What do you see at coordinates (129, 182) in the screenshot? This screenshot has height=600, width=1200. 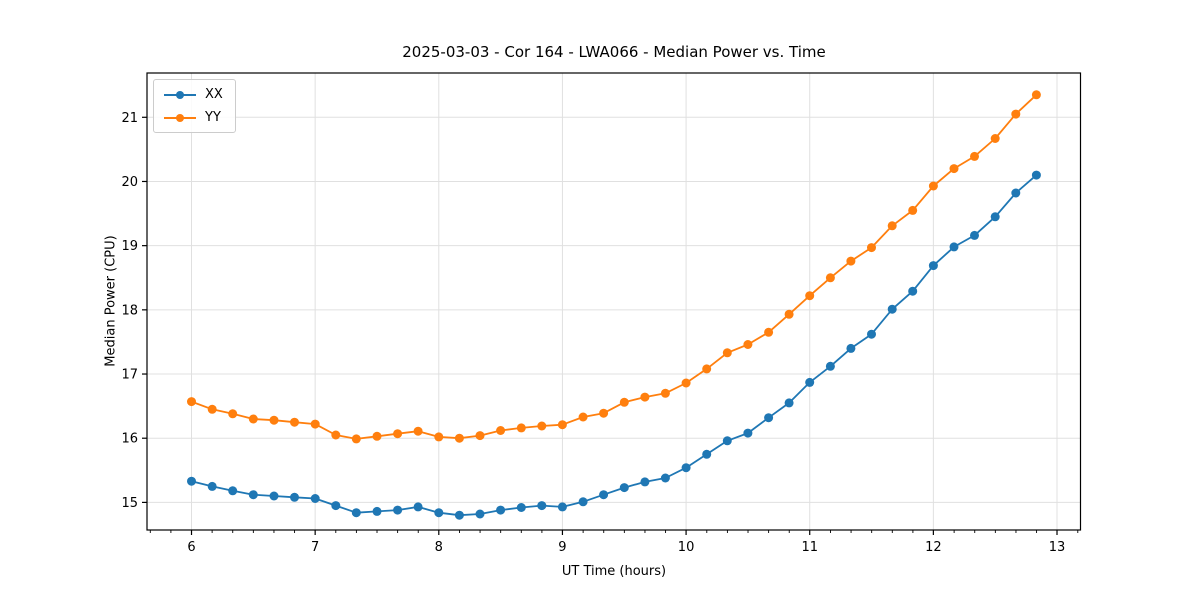 I see `svg-text: 20` at bounding box center [129, 182].